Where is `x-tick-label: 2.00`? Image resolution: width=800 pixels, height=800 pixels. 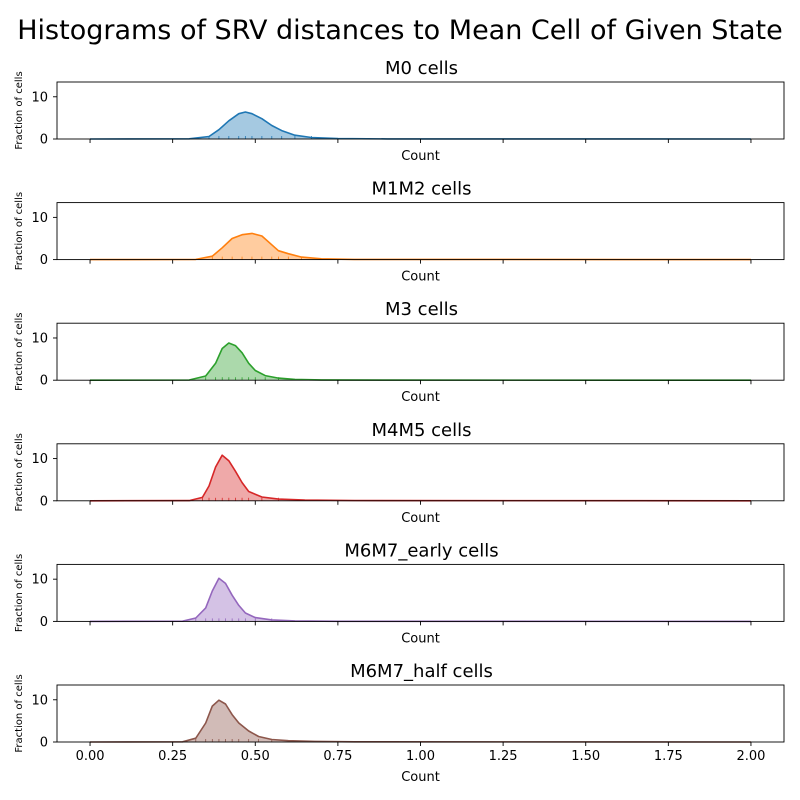 x-tick-label: 2.00 is located at coordinates (750, 756).